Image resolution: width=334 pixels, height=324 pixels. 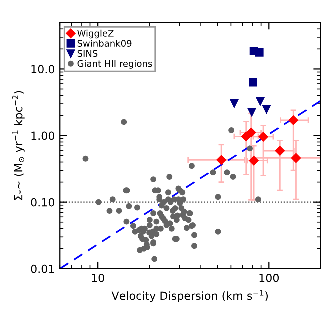 What do you see at coordinates (105, 43) in the screenshot?
I see `legend-label: Swinbank09` at bounding box center [105, 43].